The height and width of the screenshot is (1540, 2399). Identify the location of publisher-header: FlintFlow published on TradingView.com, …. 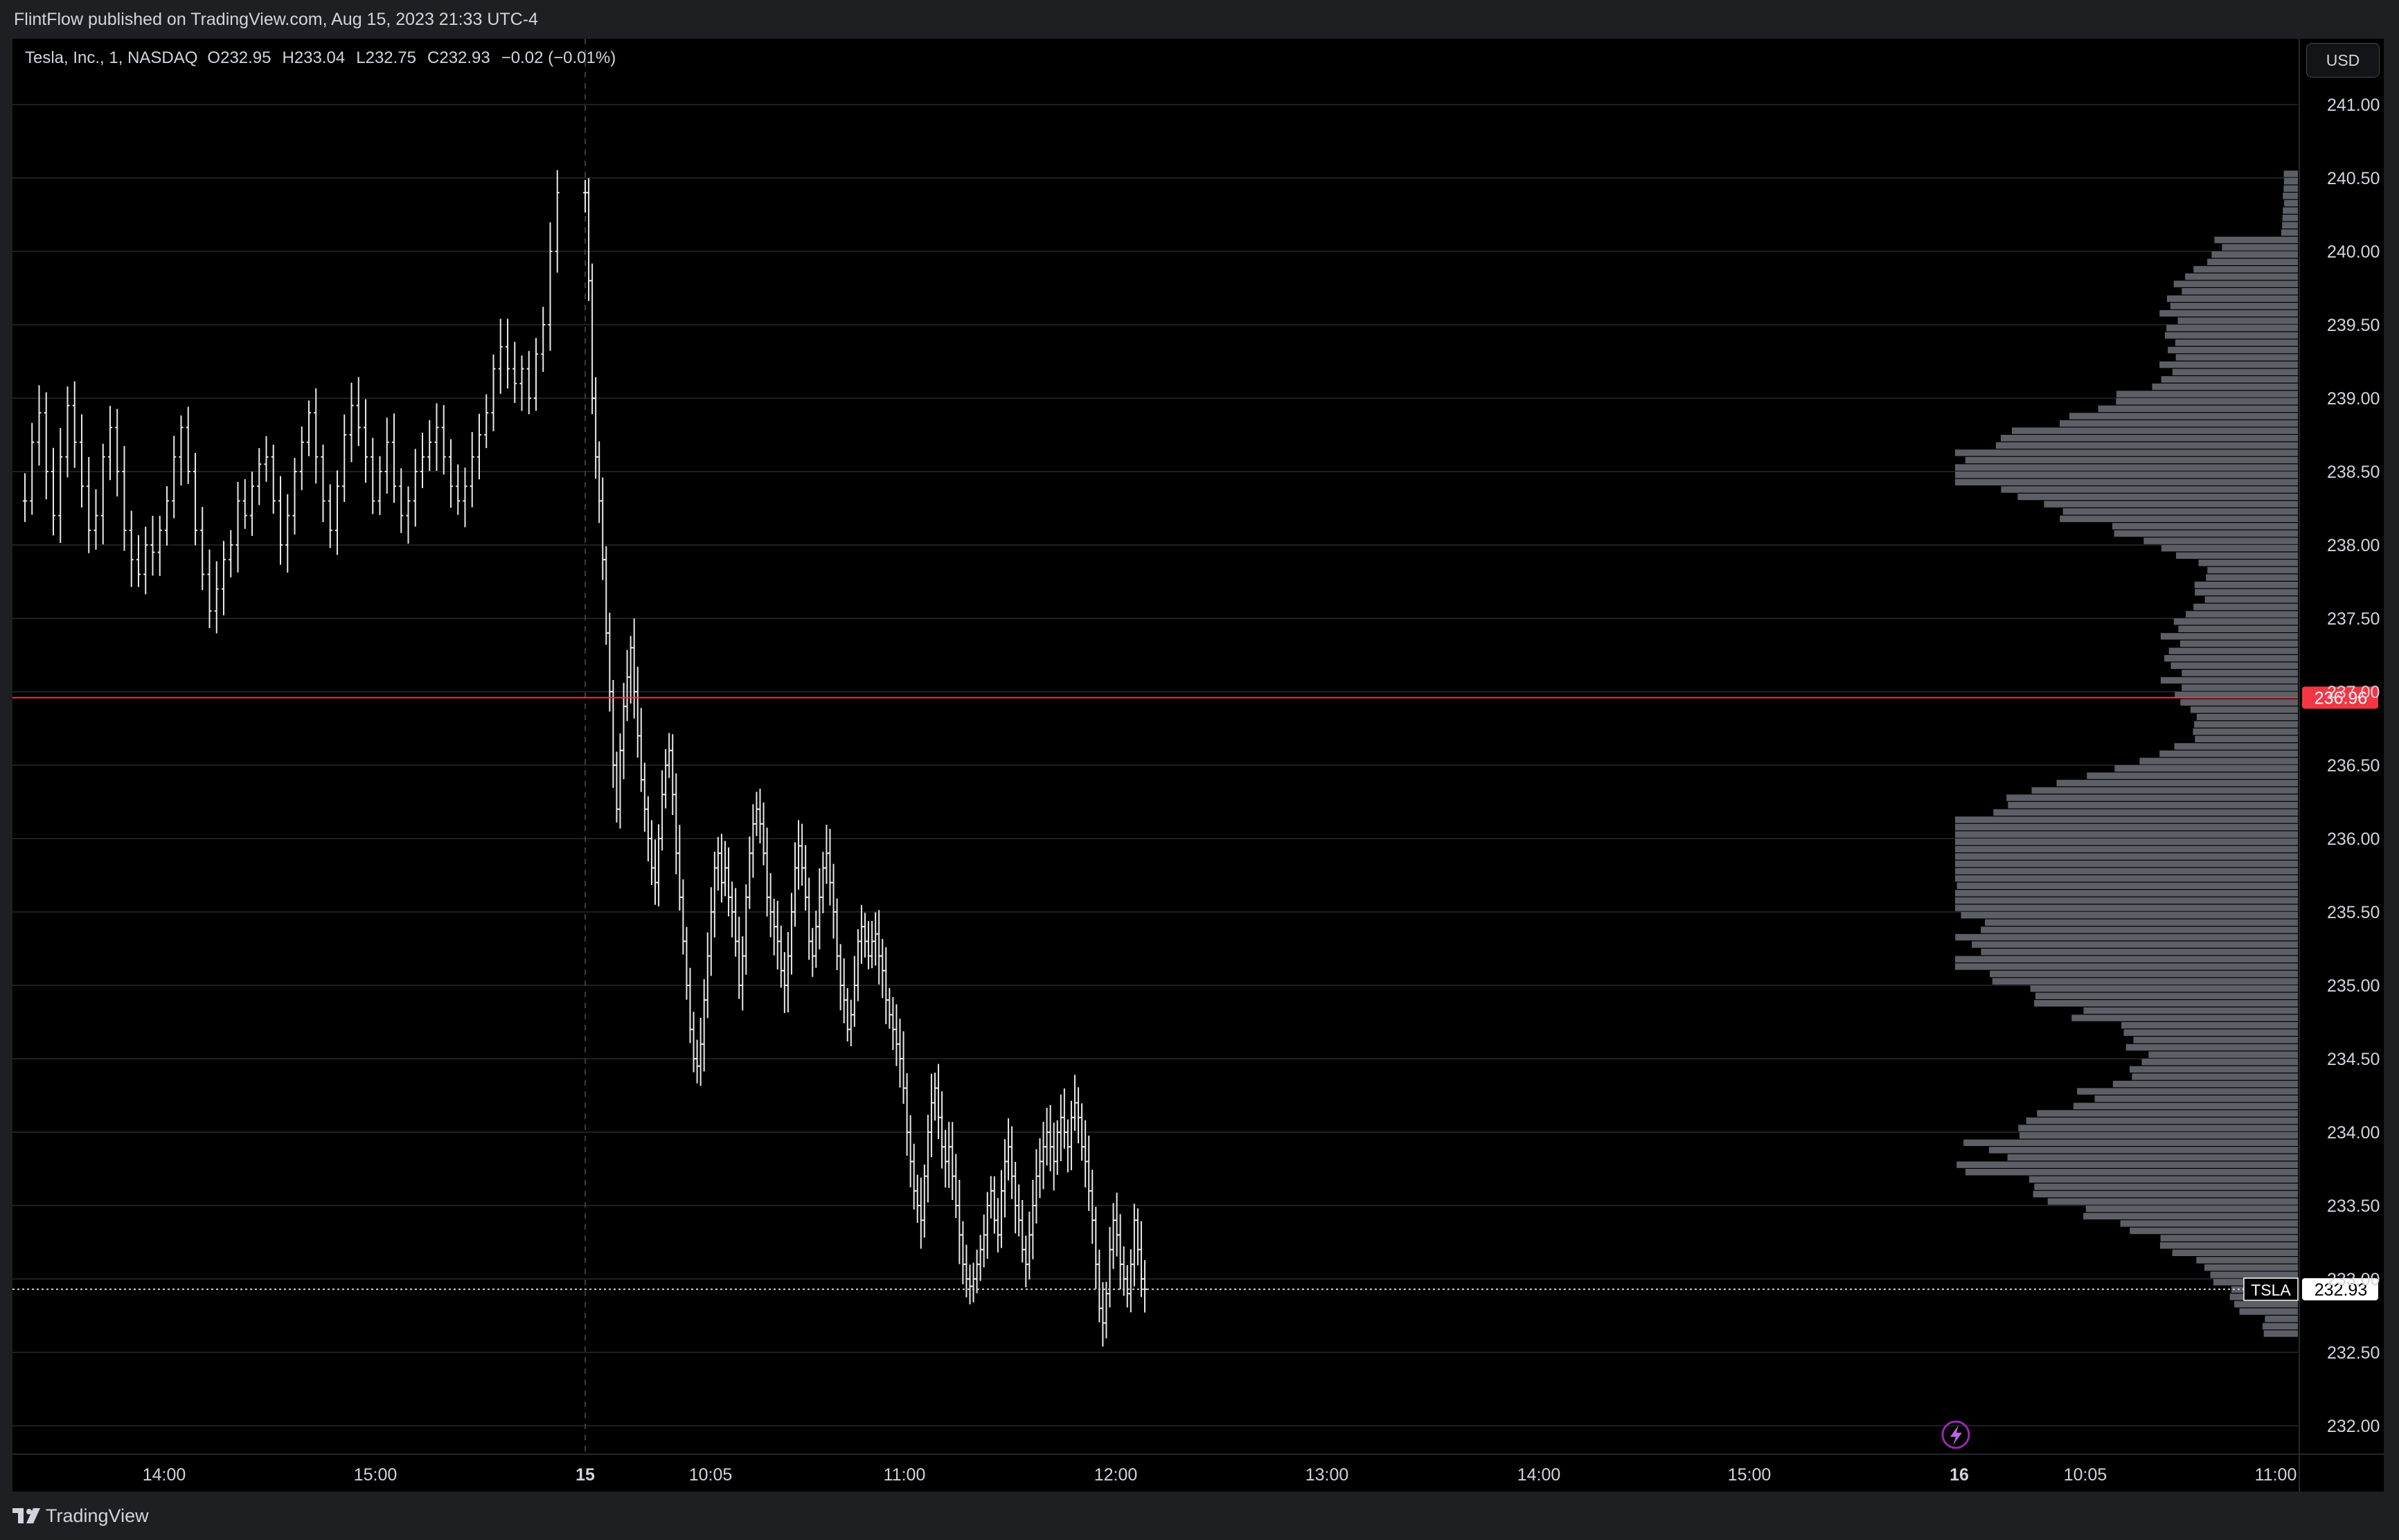
(1199, 19).